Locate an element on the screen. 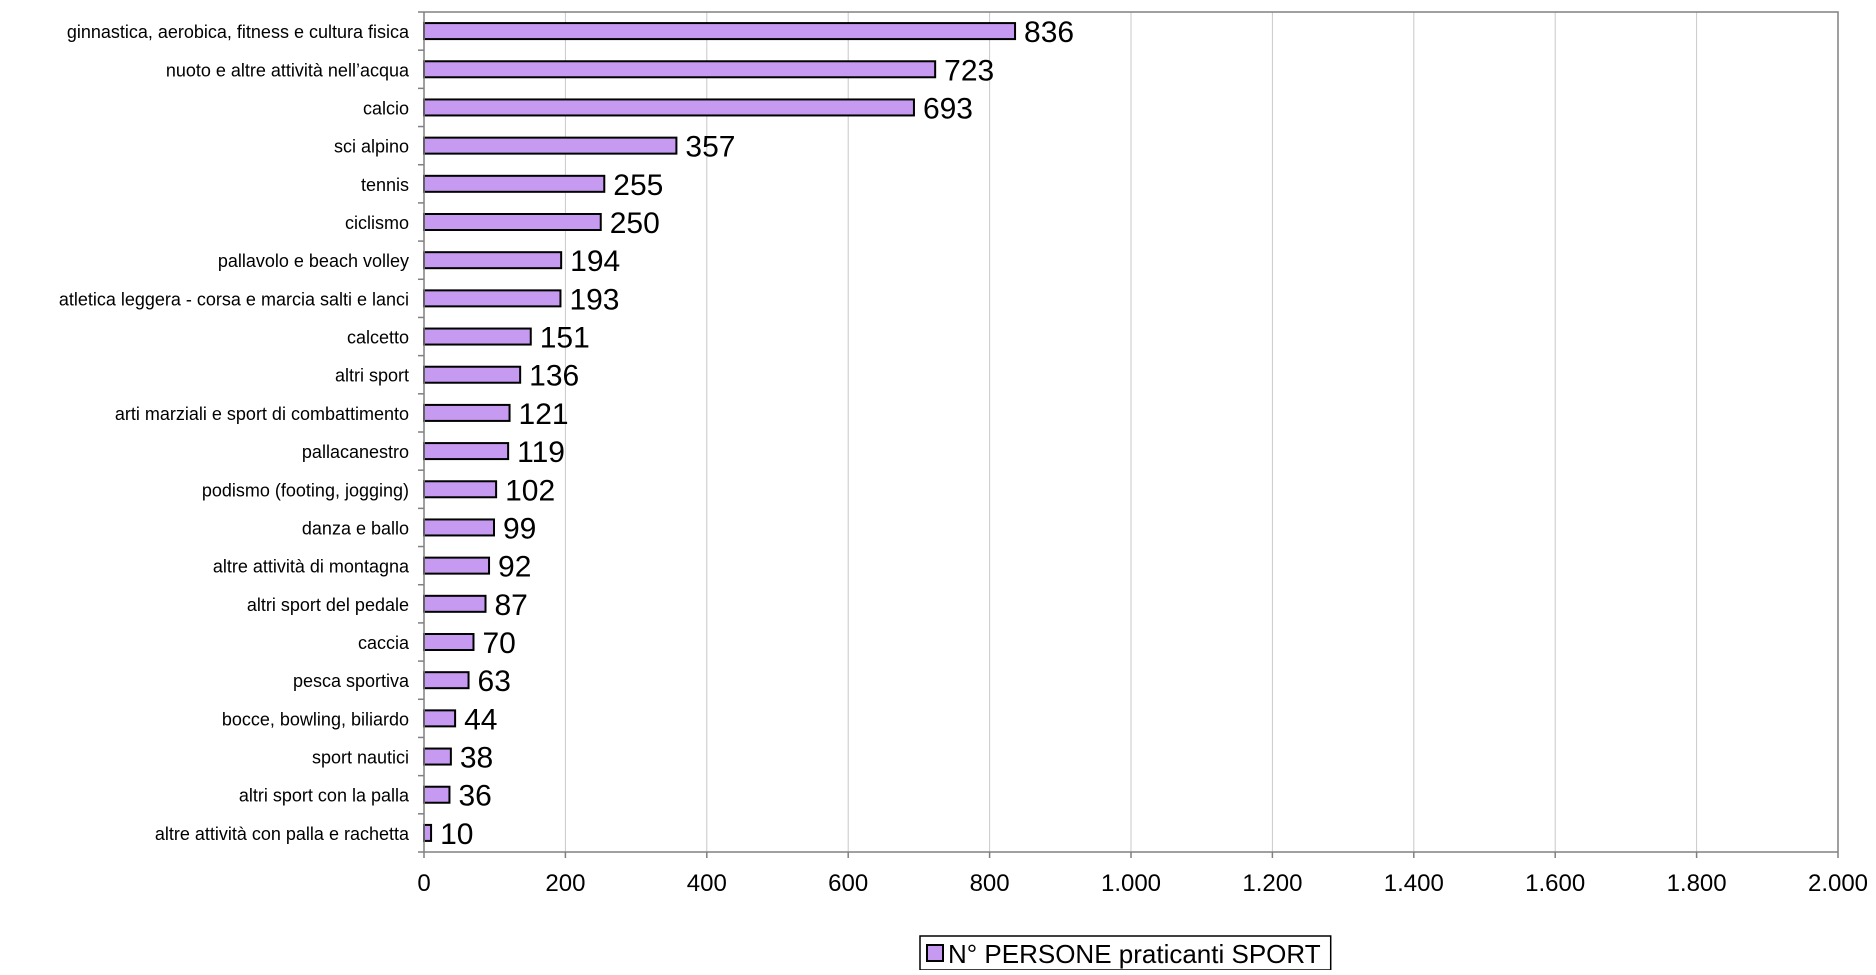  category-label: tennis is located at coordinates (385, 185).